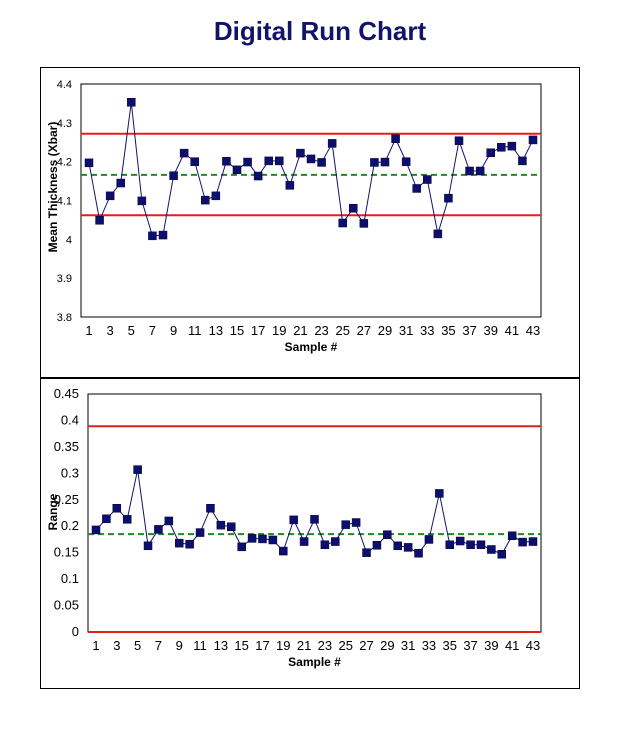 The height and width of the screenshot is (742, 640). Describe the element at coordinates (320, 31) in the screenshot. I see `page-title: Digital Run Chart` at that location.